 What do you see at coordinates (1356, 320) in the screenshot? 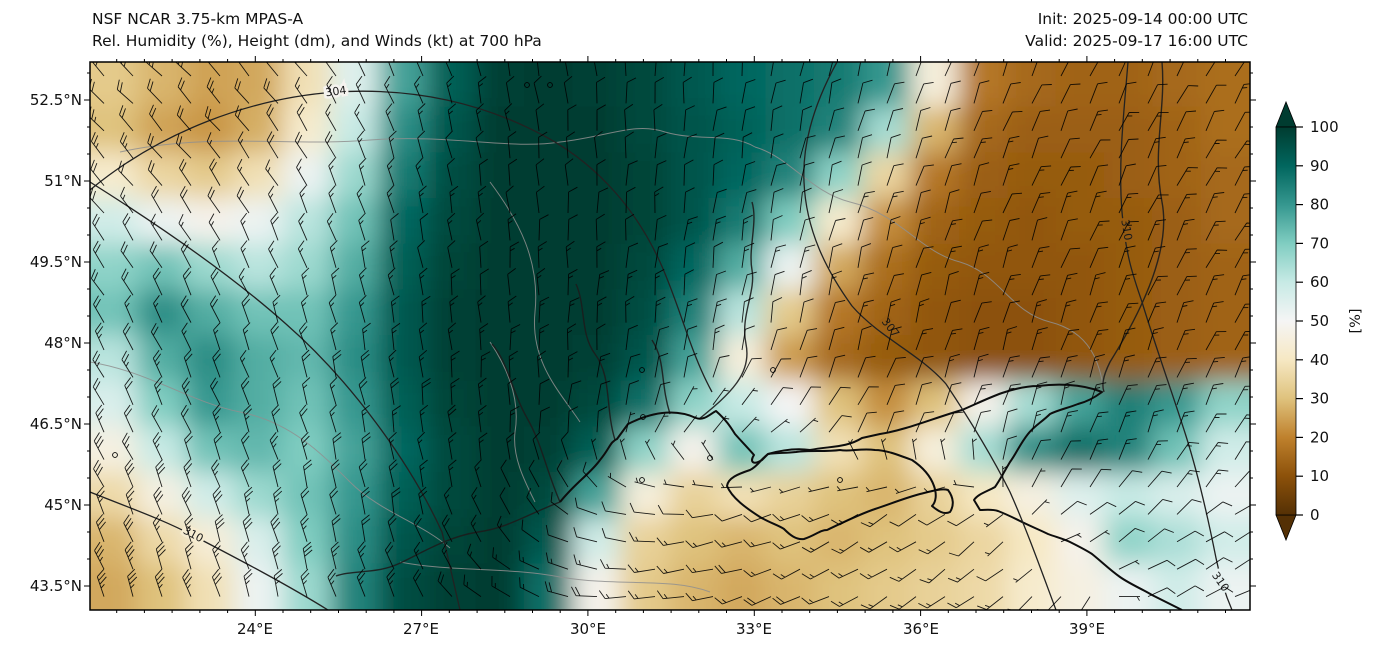
I see `colorbar-unit-label: [%]` at bounding box center [1356, 320].